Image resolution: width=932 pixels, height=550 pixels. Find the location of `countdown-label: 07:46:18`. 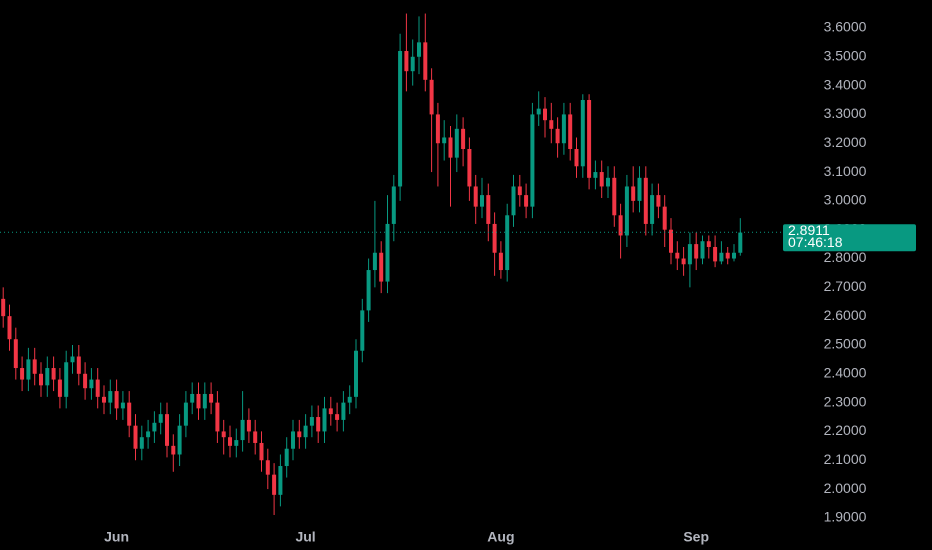

countdown-label: 07:46:18 is located at coordinates (815, 242).